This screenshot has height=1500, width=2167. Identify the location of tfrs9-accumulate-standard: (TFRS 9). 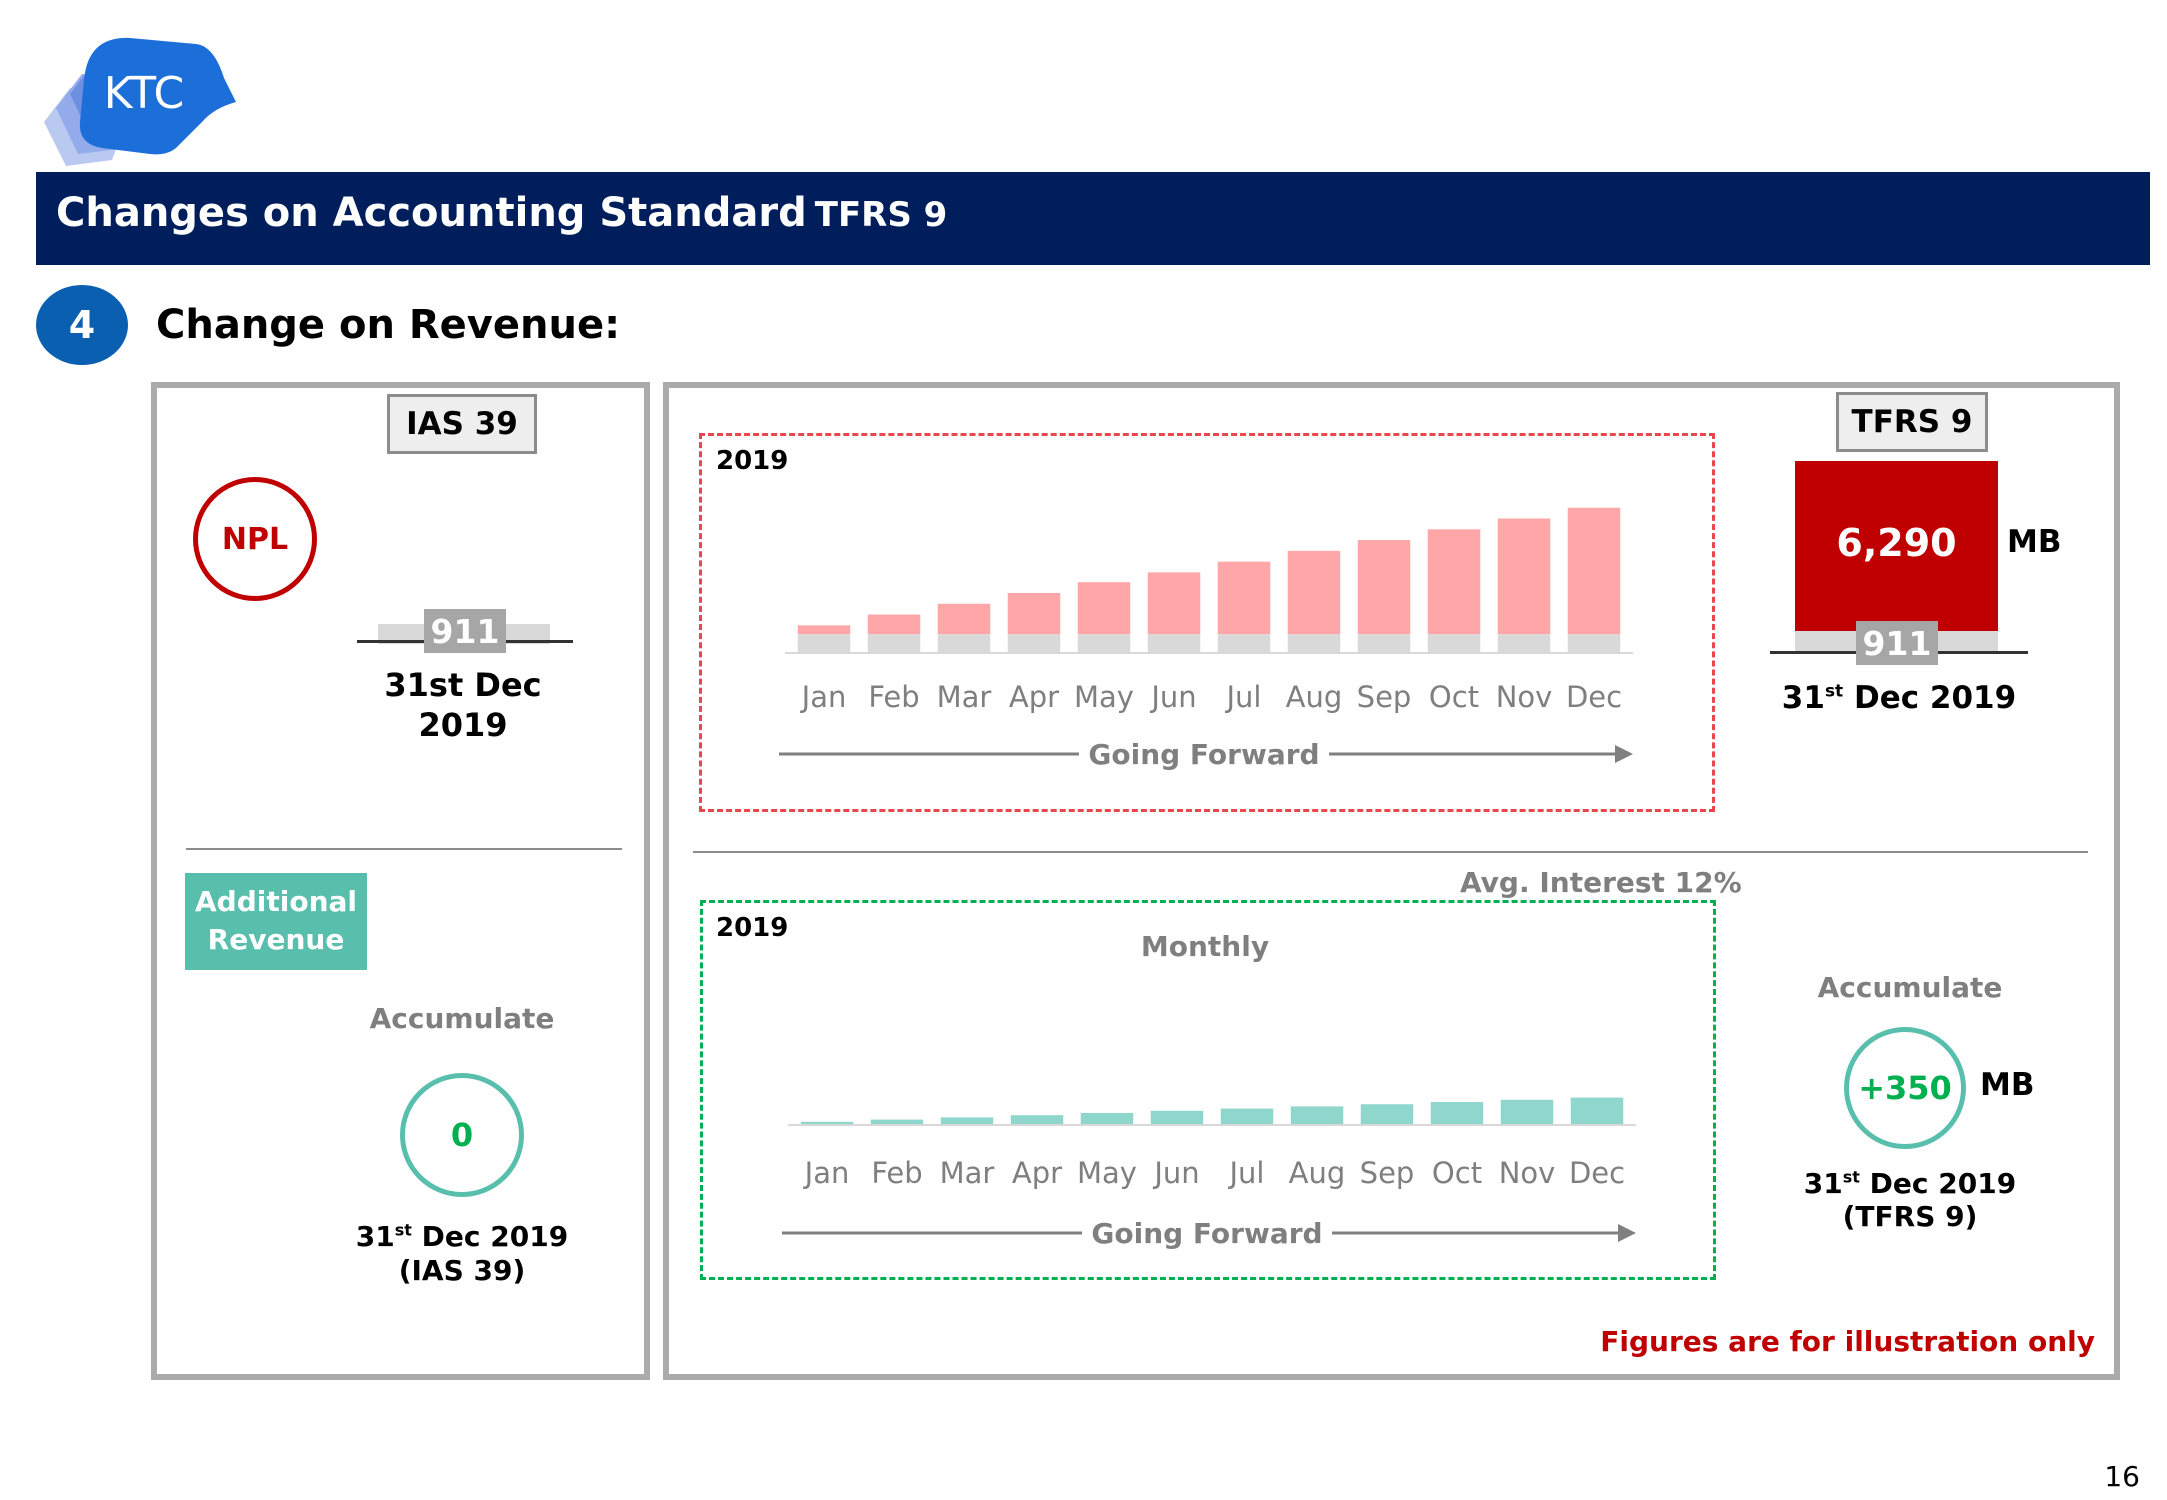
(1910, 1216).